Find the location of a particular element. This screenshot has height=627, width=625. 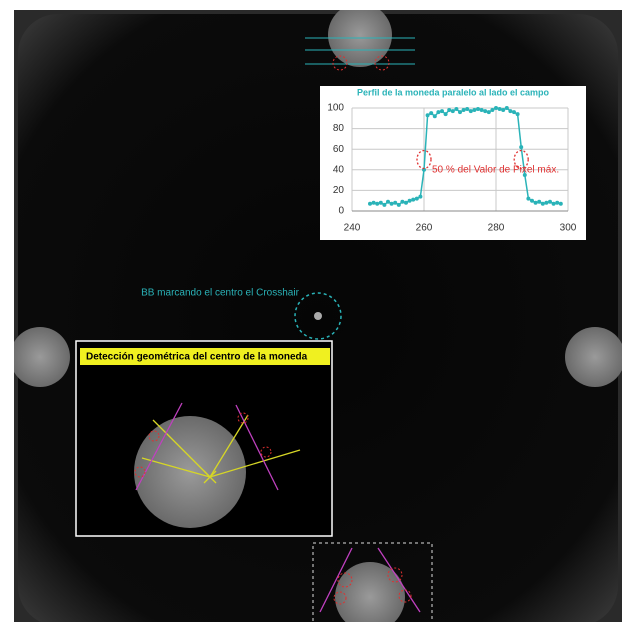

edge-markers is located at coordinates (361, 63).